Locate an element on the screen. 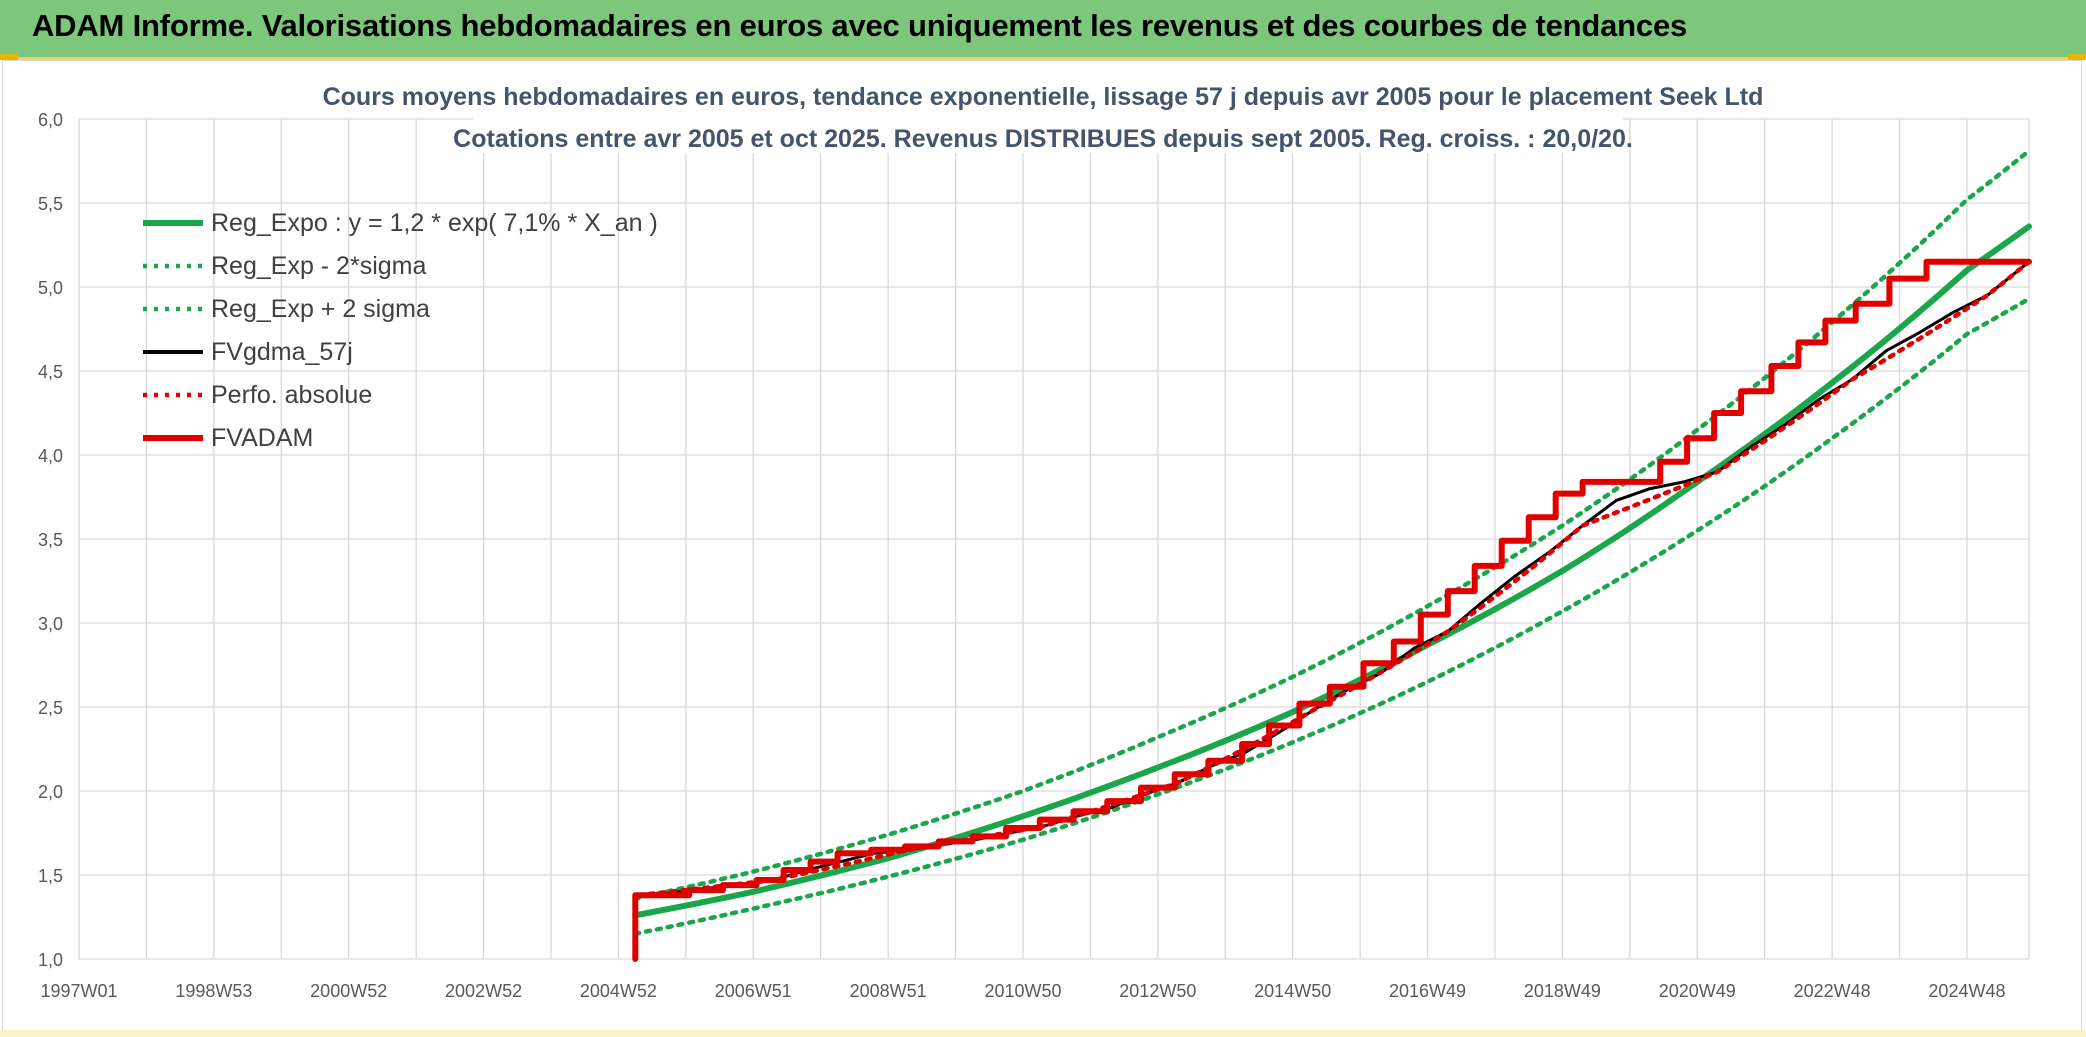 This screenshot has height=1037, width=2086. x-tick-label: 2004W52 is located at coordinates (618, 991).